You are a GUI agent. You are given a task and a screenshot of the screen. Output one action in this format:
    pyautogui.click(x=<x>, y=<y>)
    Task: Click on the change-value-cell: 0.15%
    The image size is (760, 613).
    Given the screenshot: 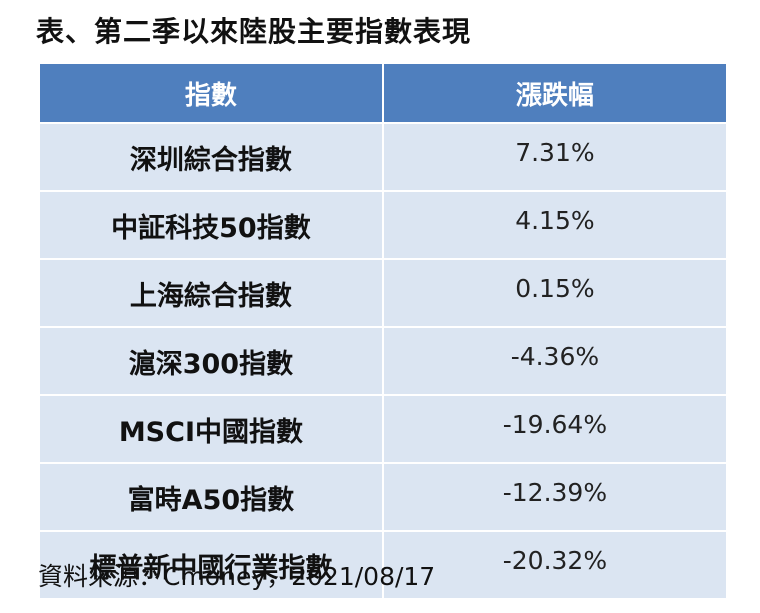 What is the action you would take?
    pyautogui.click(x=555, y=293)
    